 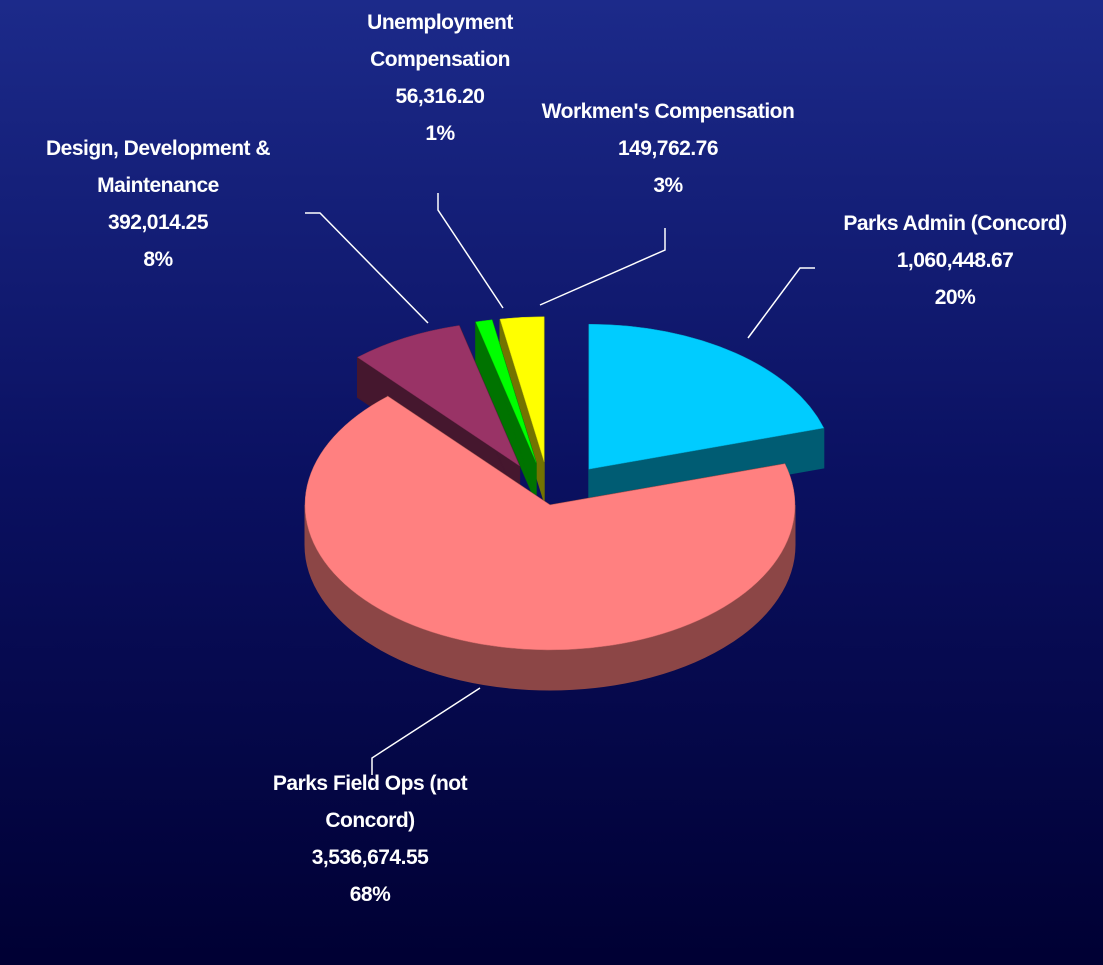 I want to click on slice-label: Workmen's Compensation 149,762.76 3%, so click(x=668, y=148).